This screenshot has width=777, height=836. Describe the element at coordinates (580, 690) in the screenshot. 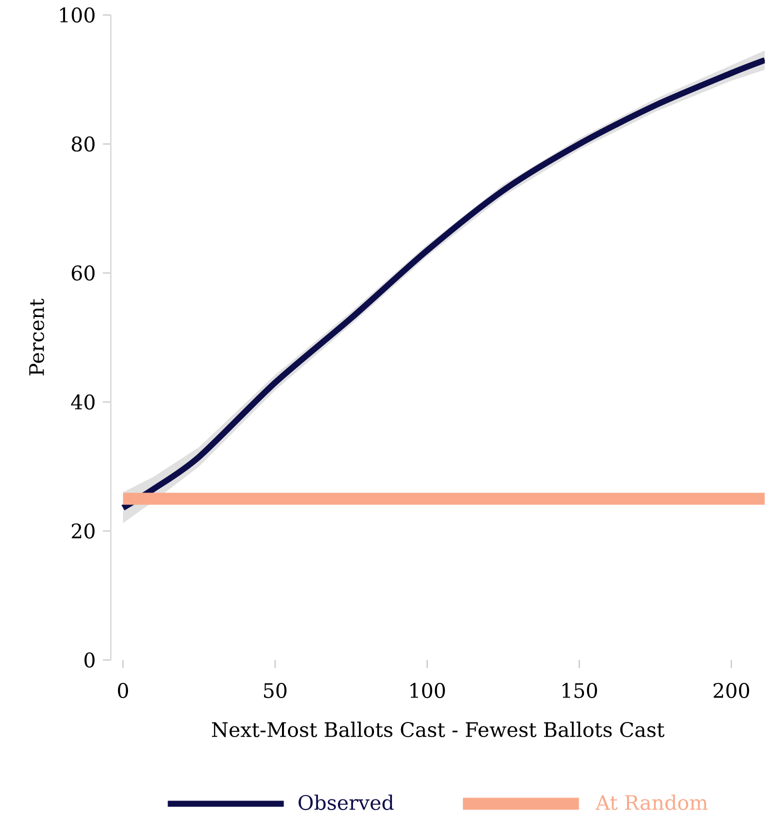

I see `x-tick-label: 150` at that location.